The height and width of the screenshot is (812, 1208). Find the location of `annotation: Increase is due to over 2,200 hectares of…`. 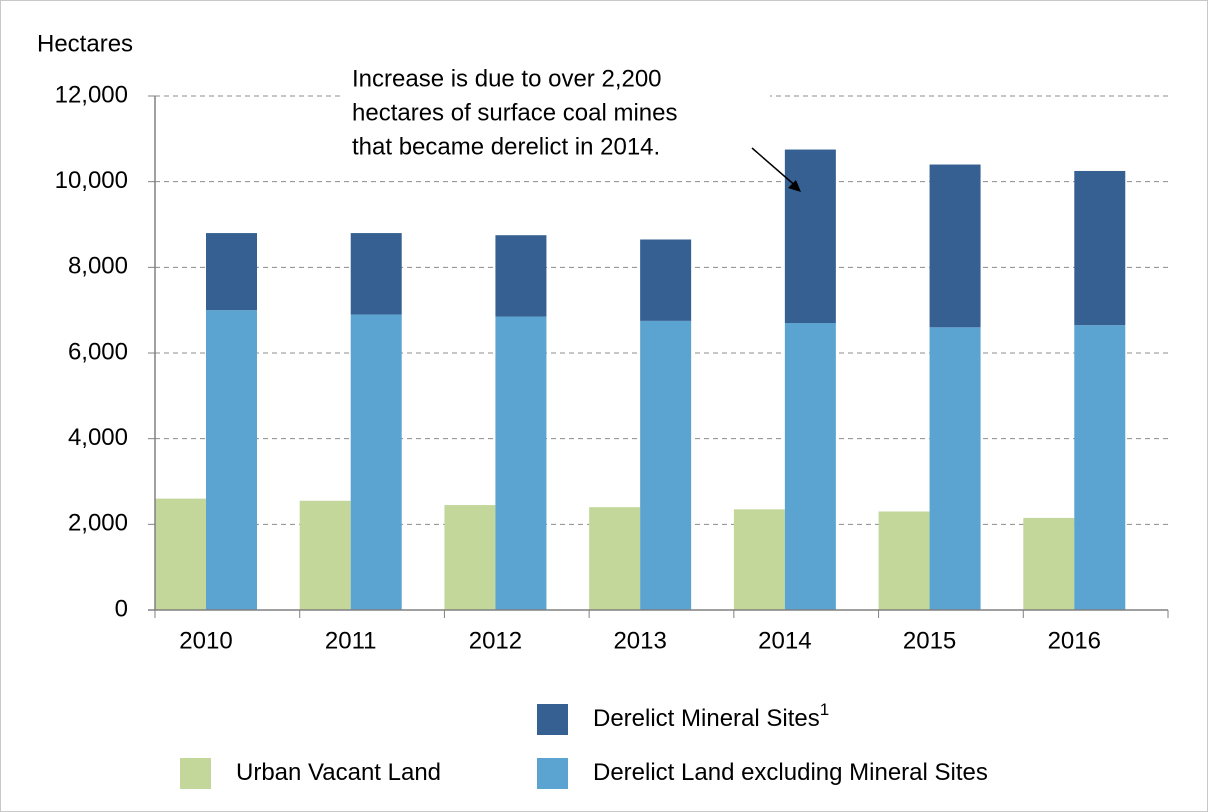

annotation: Increase is due to over 2,200 hectares of… is located at coordinates (515, 112).